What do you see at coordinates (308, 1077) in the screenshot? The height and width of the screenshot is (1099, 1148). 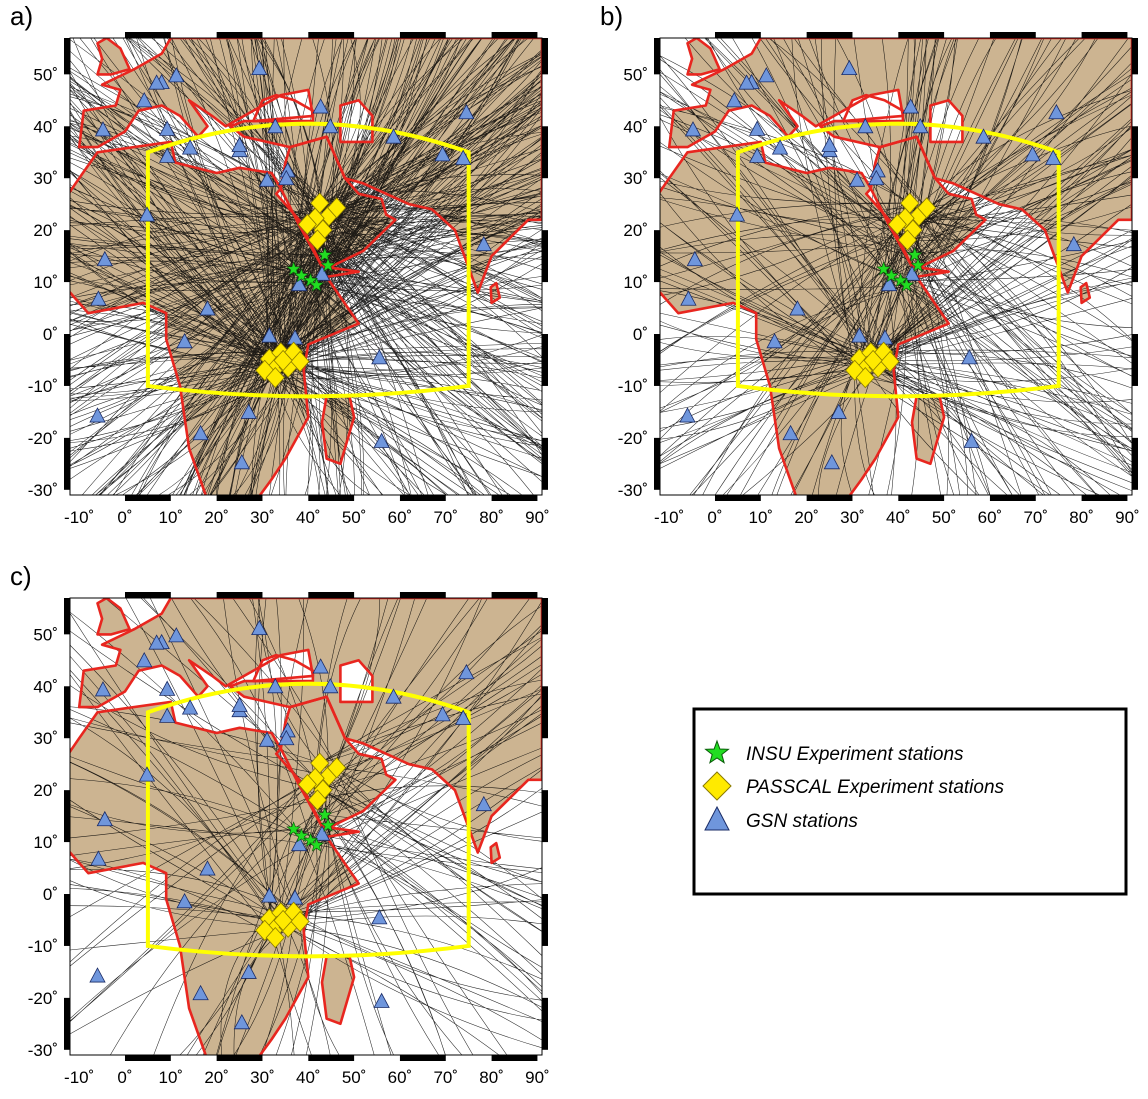 I see `x-tick-label: 40˚` at bounding box center [308, 1077].